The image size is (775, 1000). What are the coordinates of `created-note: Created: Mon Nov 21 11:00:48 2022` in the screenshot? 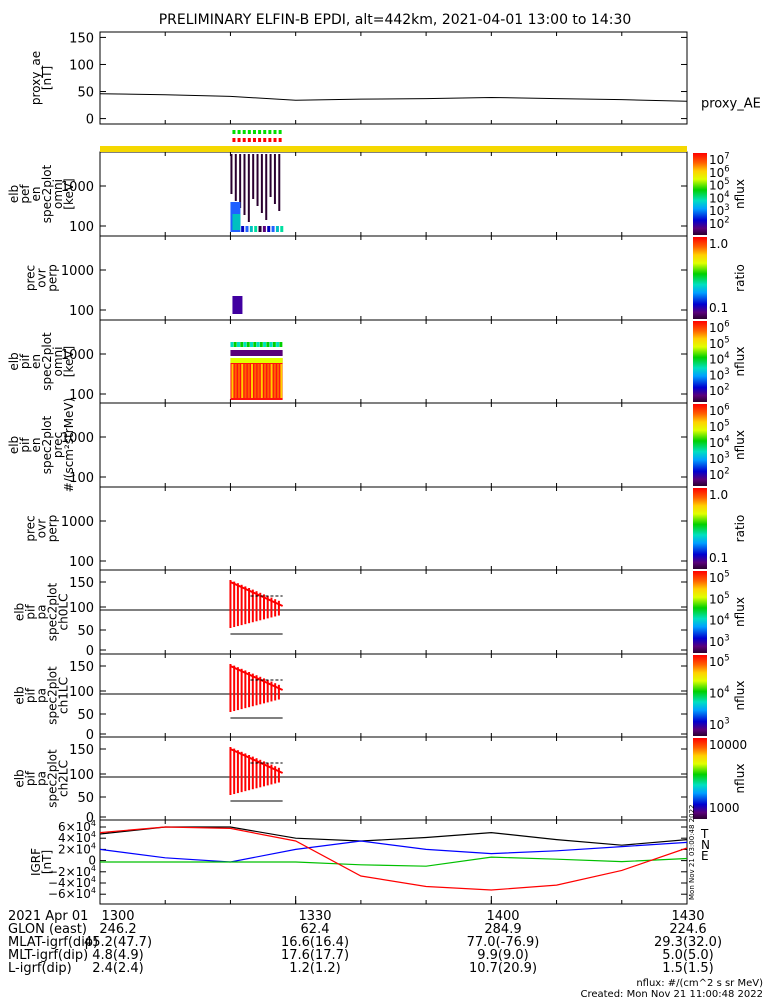 It's located at (671, 994).